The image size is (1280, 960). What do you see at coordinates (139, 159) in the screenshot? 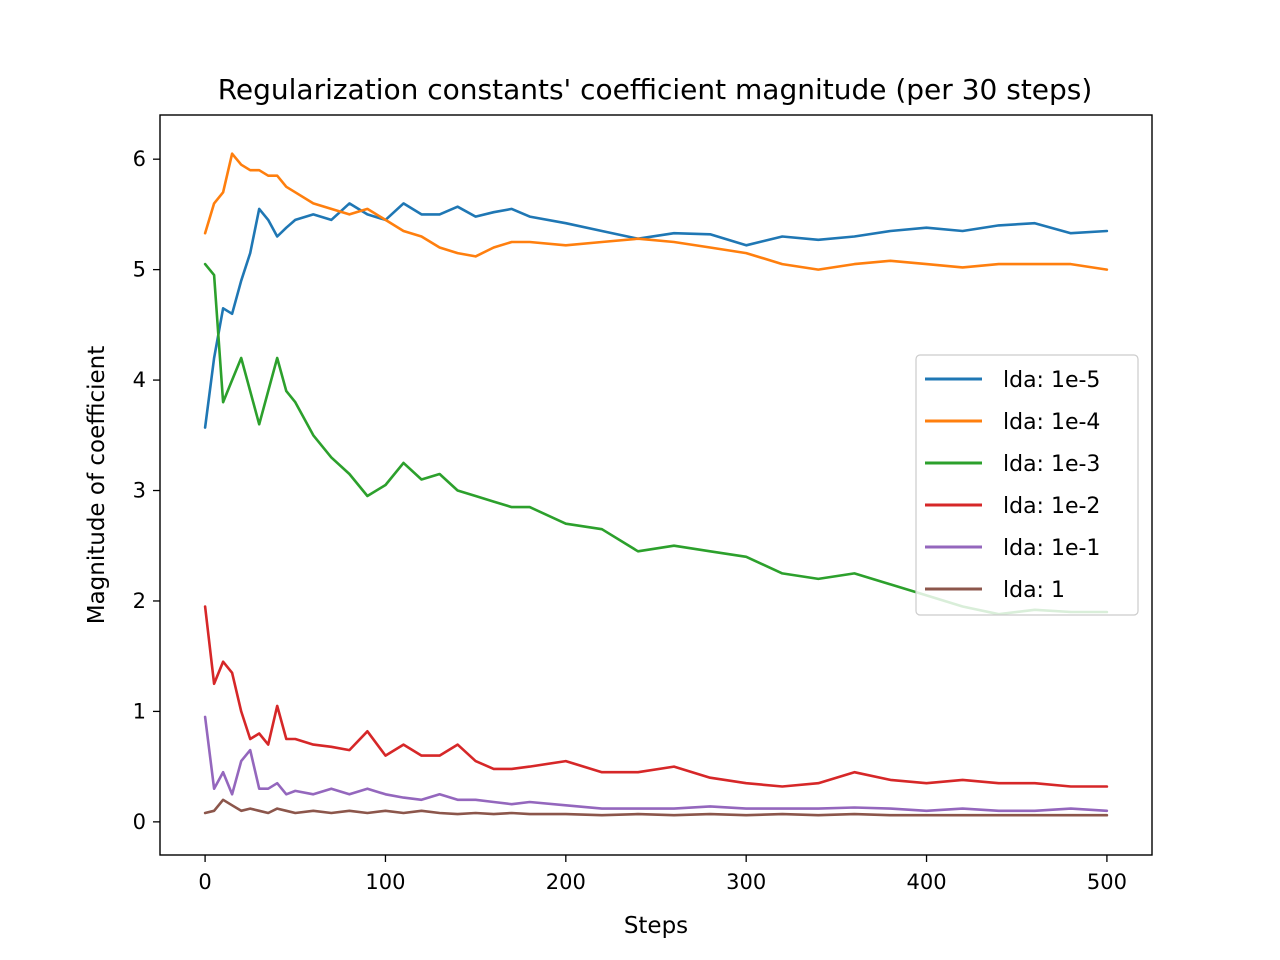
I see `y-tick-label: 6` at bounding box center [139, 159].